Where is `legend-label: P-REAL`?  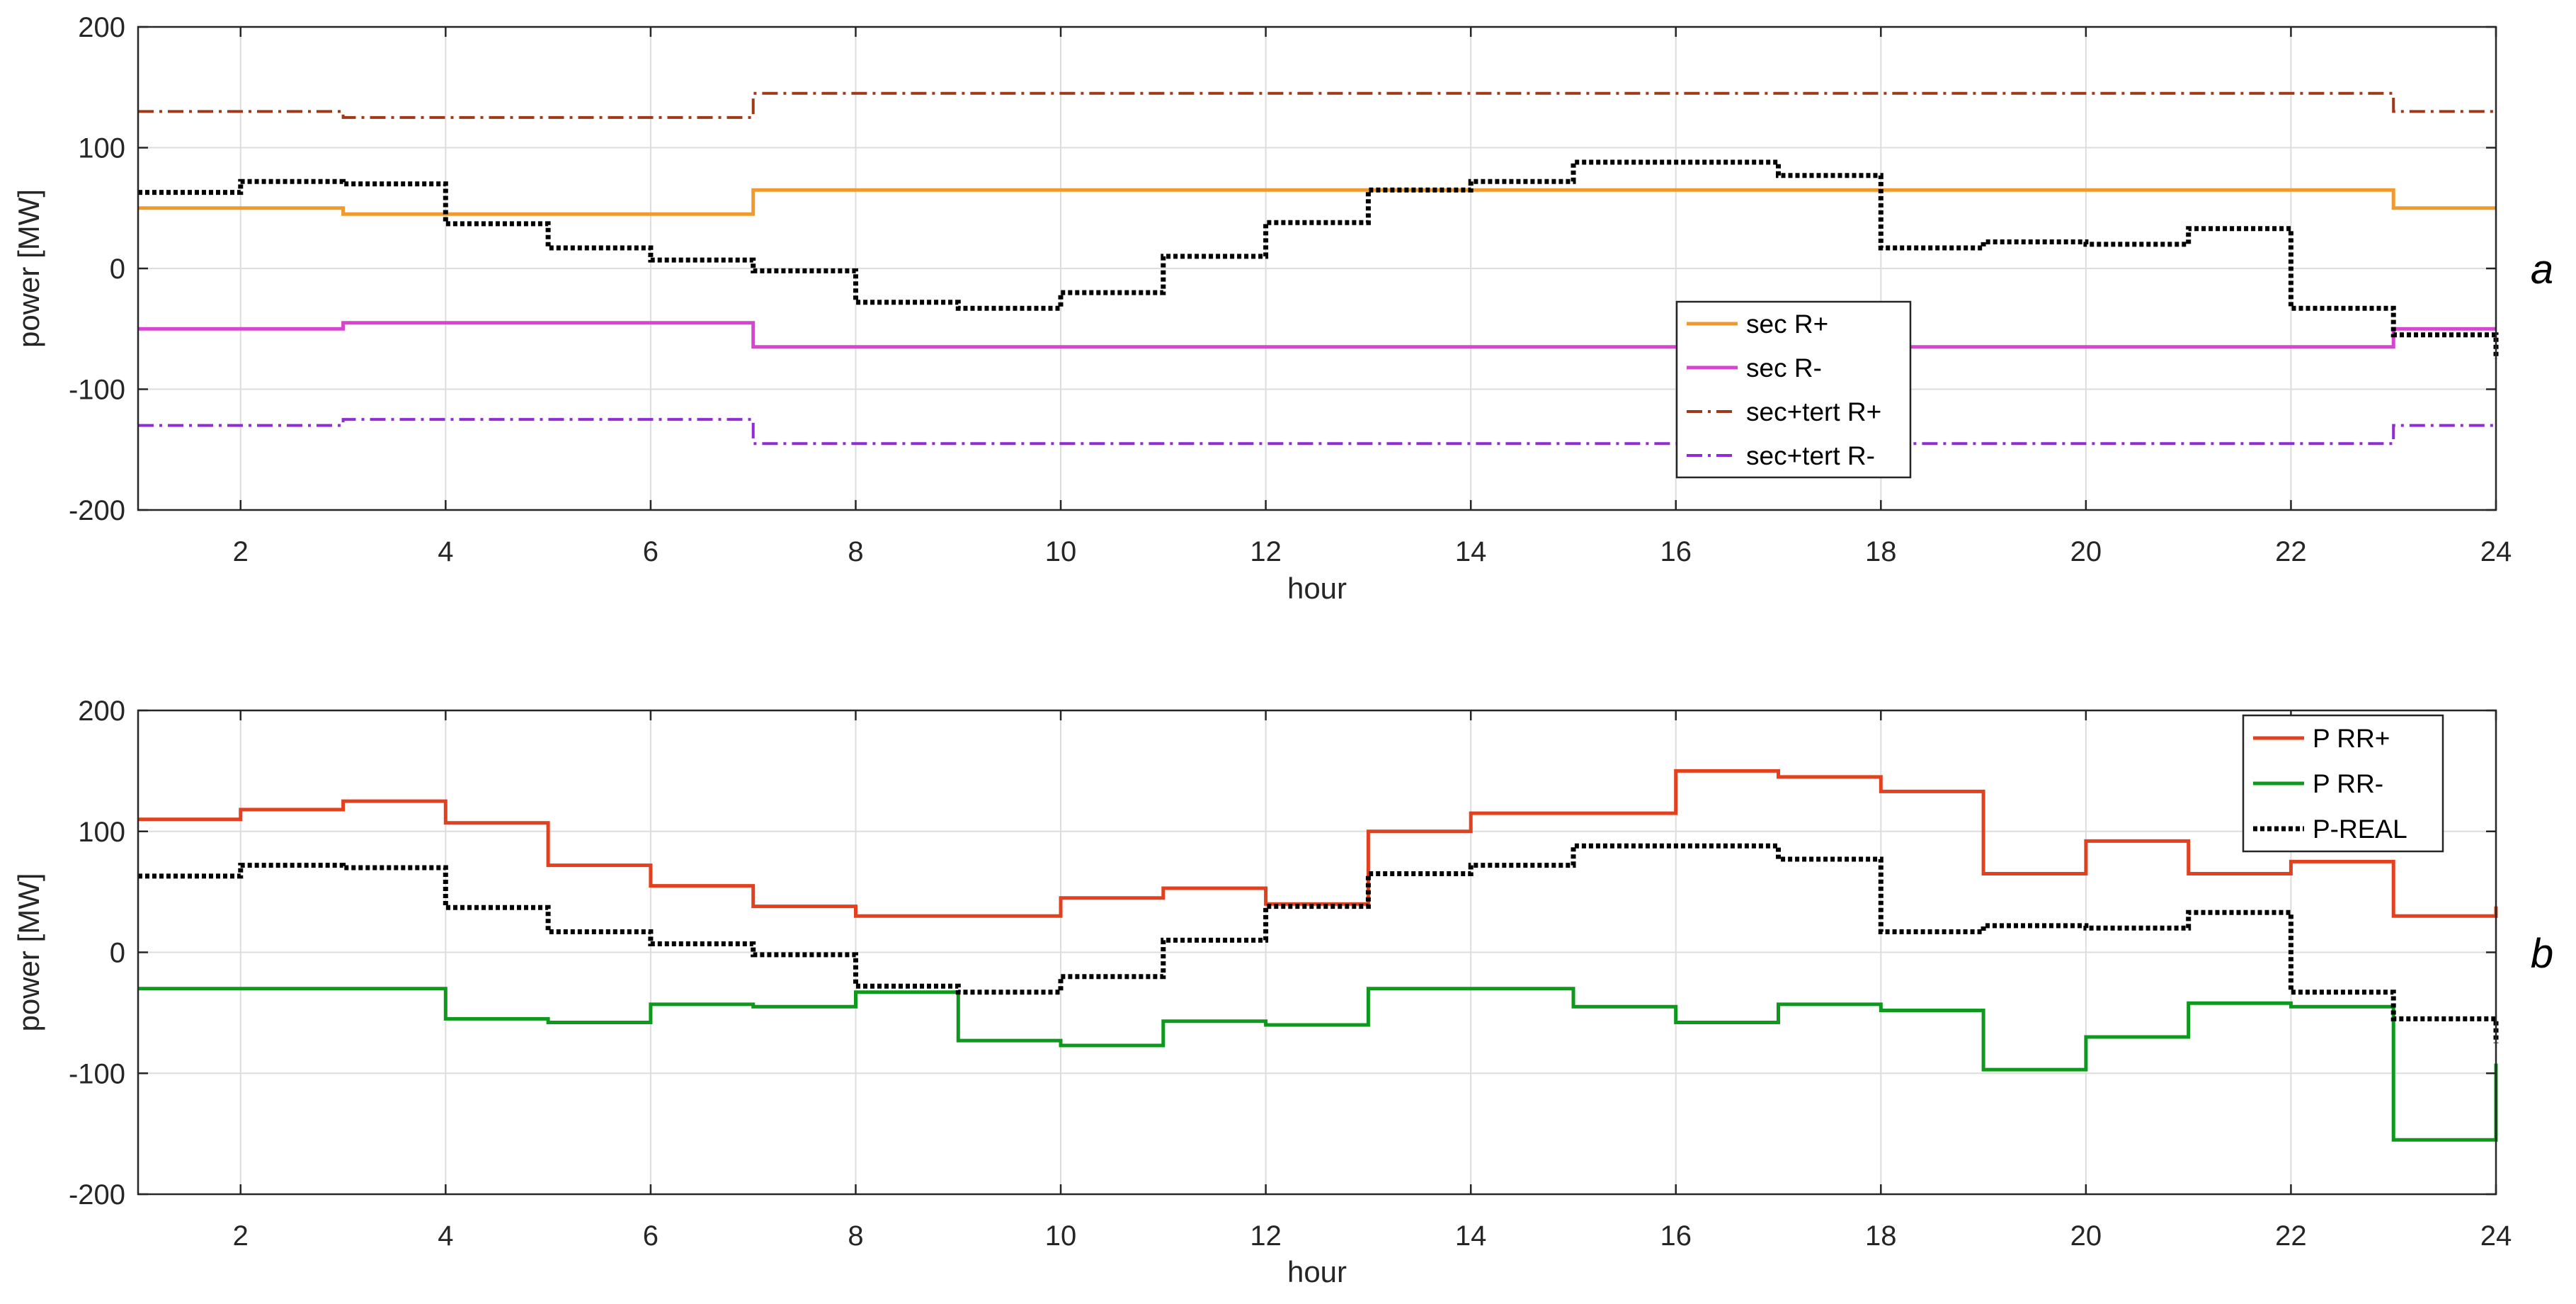
legend-label: P-REAL is located at coordinates (2360, 829).